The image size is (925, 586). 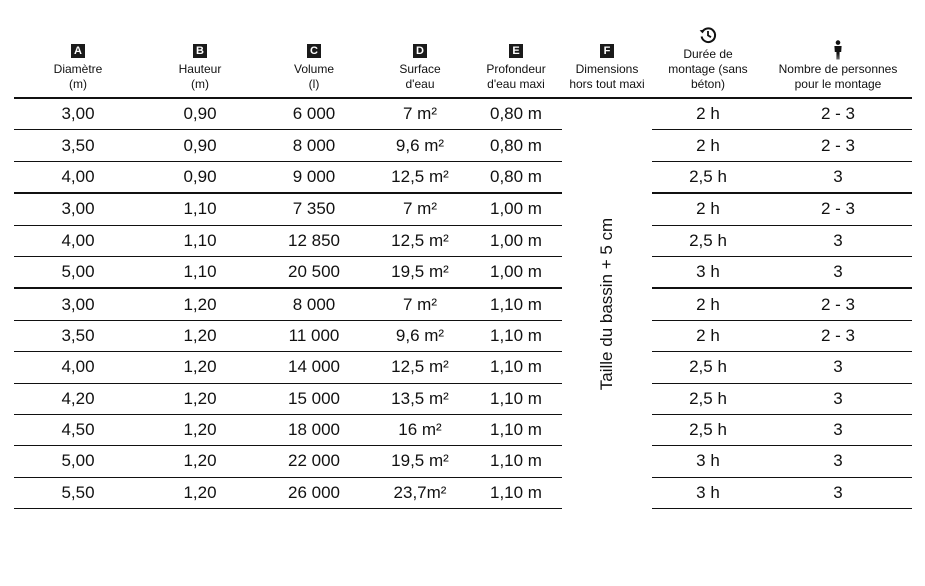 What do you see at coordinates (78, 430) in the screenshot?
I see `diameter-cell: 4,50` at bounding box center [78, 430].